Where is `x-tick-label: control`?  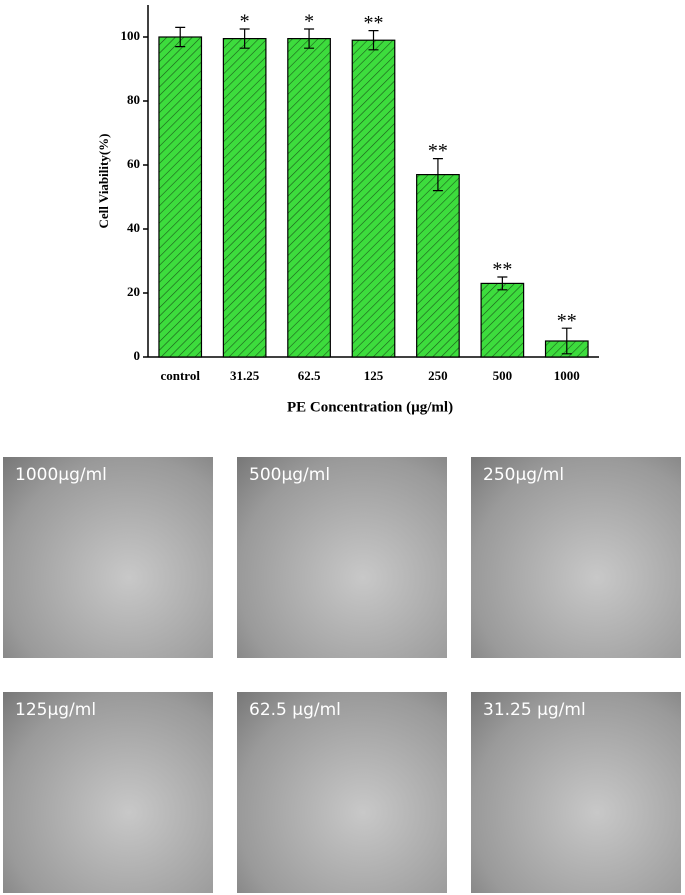 x-tick-label: control is located at coordinates (180, 375).